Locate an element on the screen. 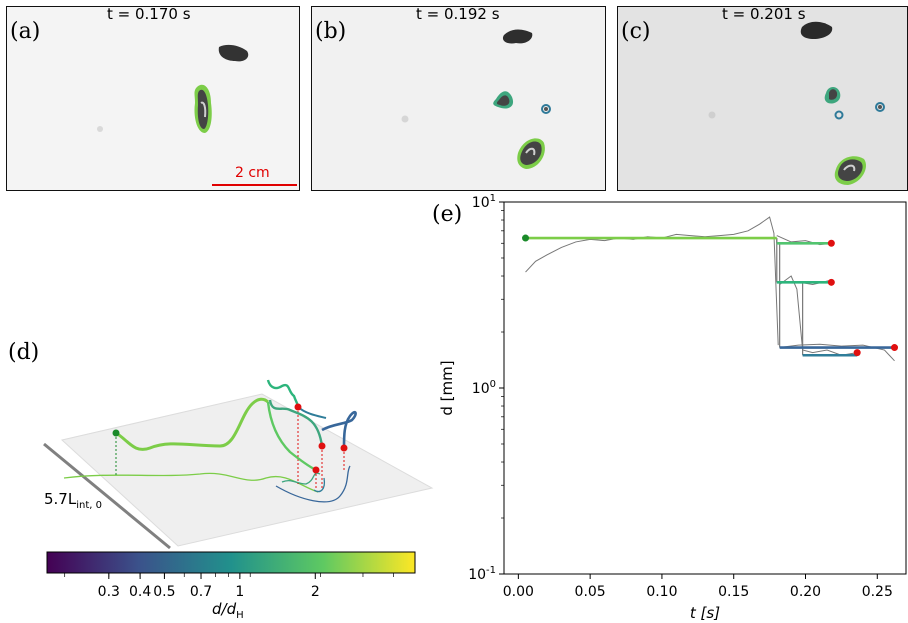 This screenshot has width=908, height=623. x-tick-label: 0.25 is located at coordinates (877, 592).